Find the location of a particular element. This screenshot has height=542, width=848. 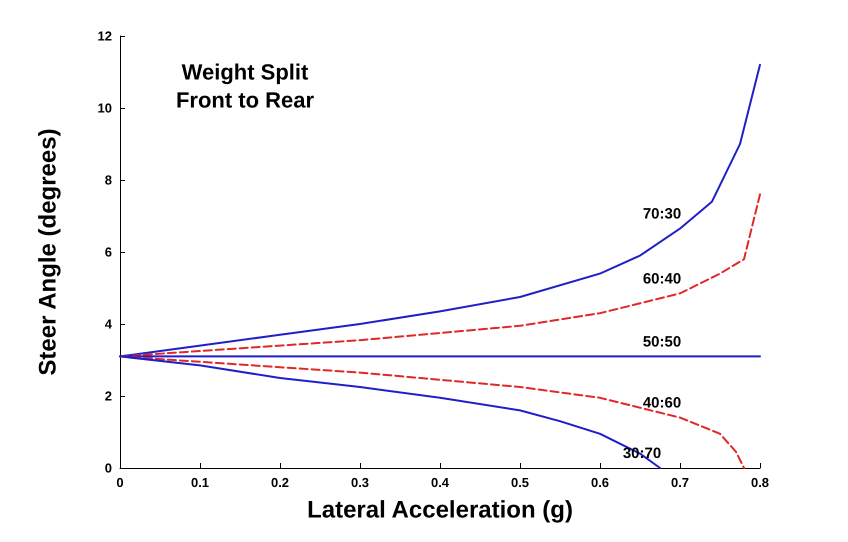

y-tick-label: 2 is located at coordinates (108, 396).